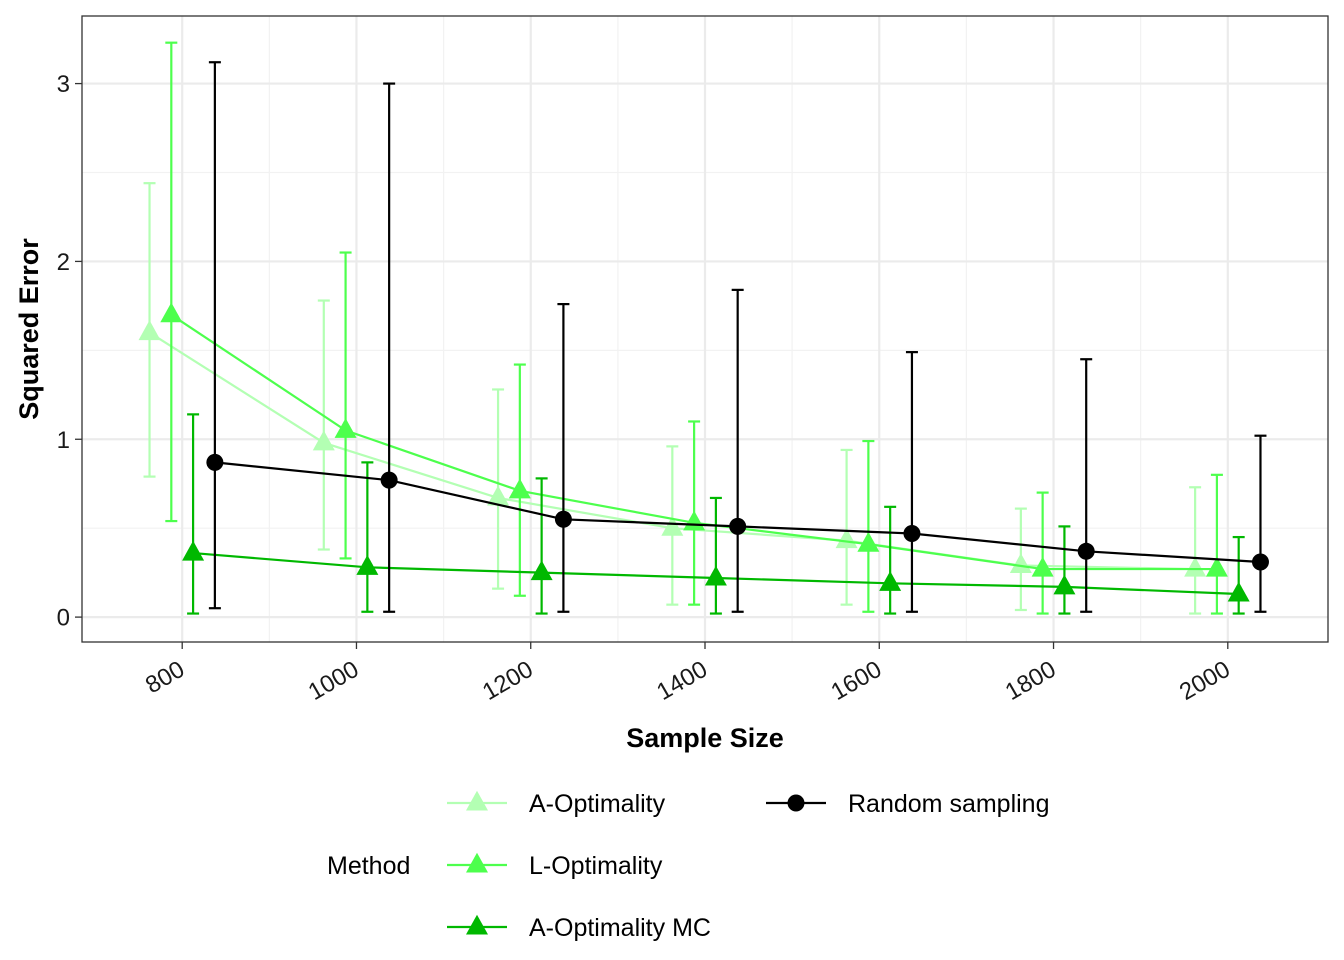 This screenshot has height=960, width=1344. What do you see at coordinates (63, 262) in the screenshot?
I see `y-tick-label: 2` at bounding box center [63, 262].